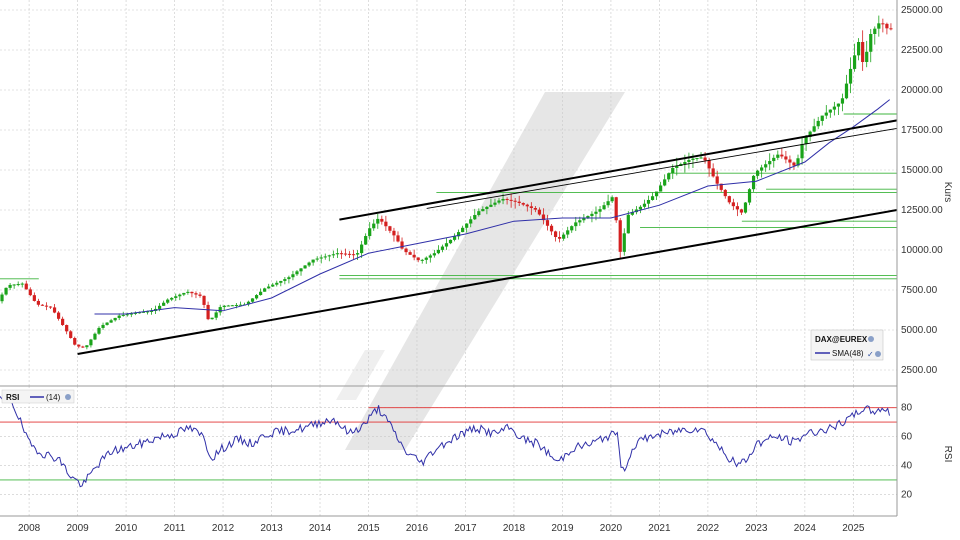  What do you see at coordinates (922, 250) in the screenshot?
I see `price-tick-label: 10000.00` at bounding box center [922, 250].